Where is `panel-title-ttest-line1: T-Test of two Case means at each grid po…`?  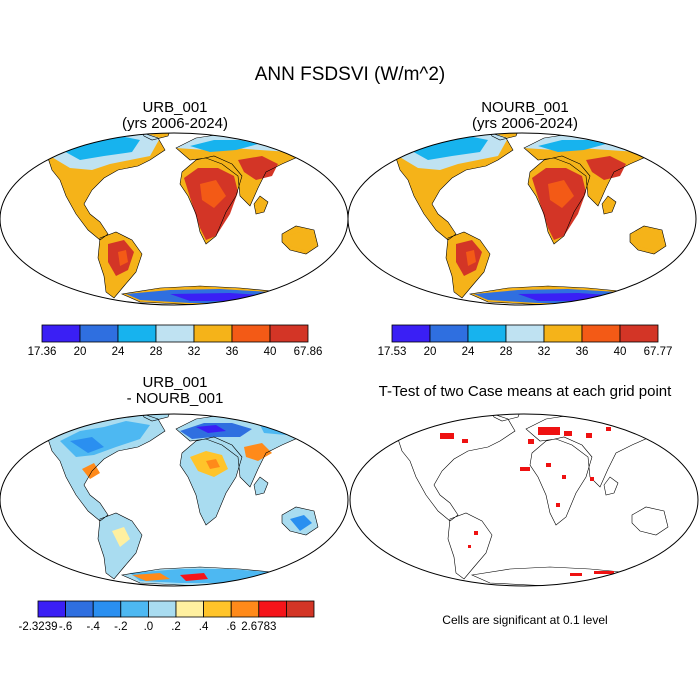
panel-title-ttest-line1: T-Test of two Case means at each grid po… is located at coordinates (525, 391).